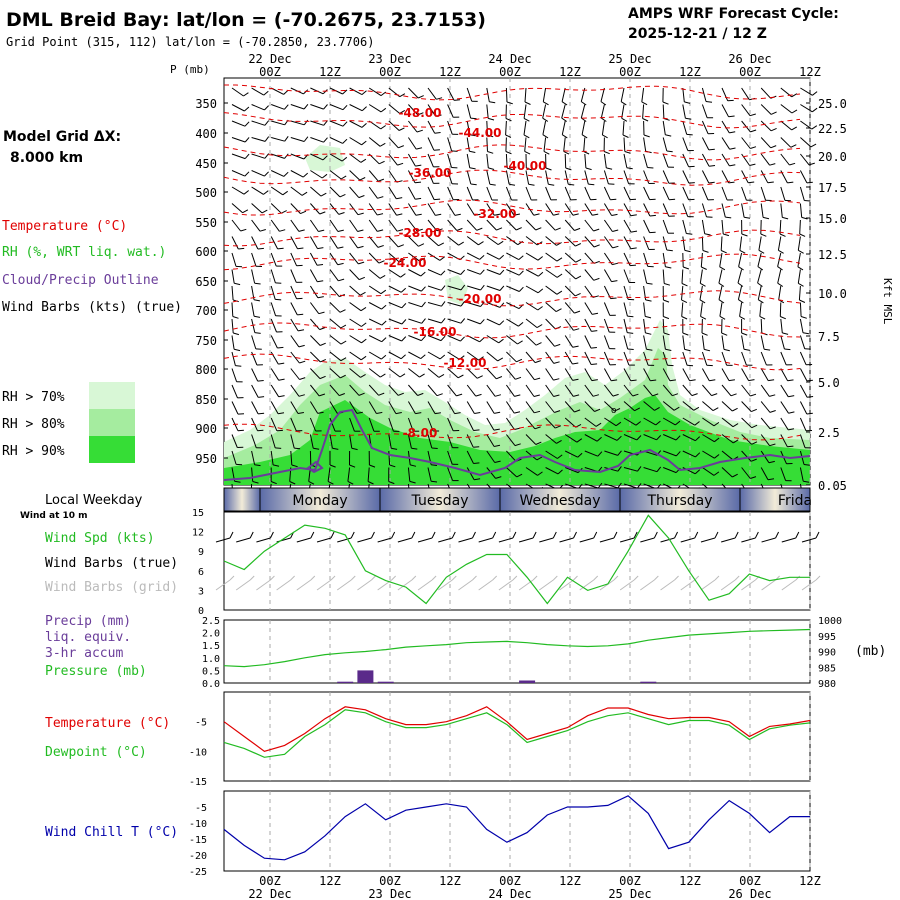 The image size is (900, 900). I want to click on wind-axis-label: 3, so click(201, 591).